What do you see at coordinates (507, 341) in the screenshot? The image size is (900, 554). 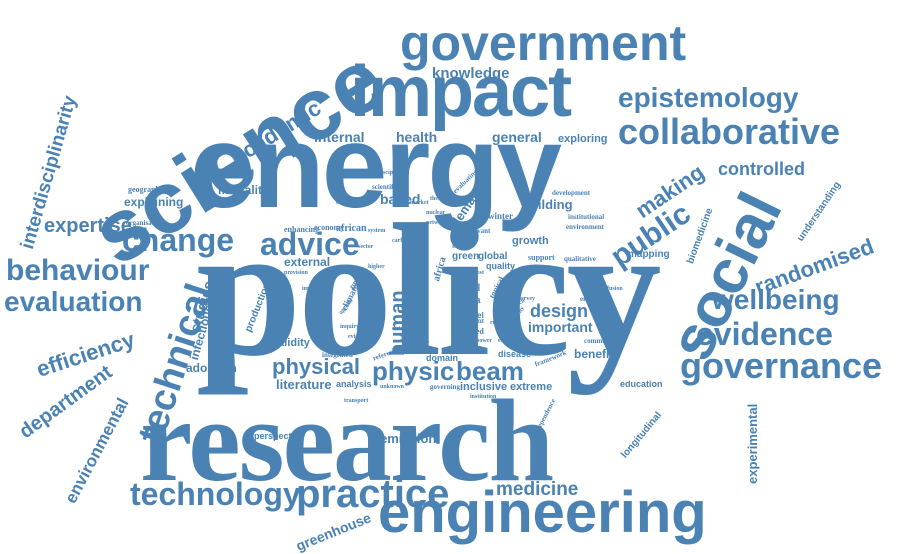 I see `word-explain: explain` at bounding box center [507, 341].